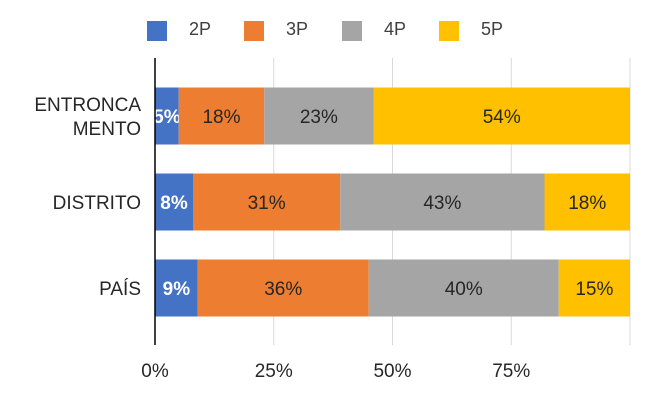 This screenshot has width=650, height=402. I want to click on data-label: 9%, so click(177, 289).